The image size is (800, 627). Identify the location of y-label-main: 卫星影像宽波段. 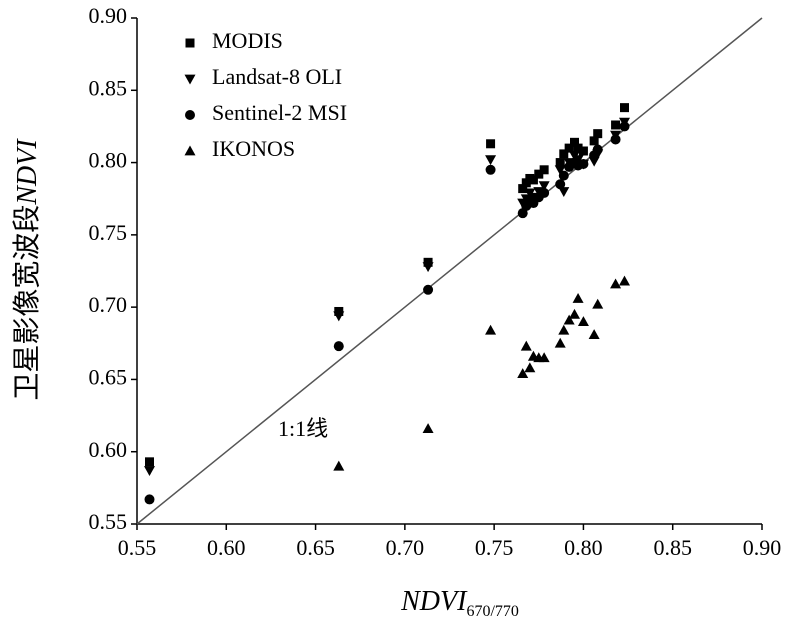
(27, 303).